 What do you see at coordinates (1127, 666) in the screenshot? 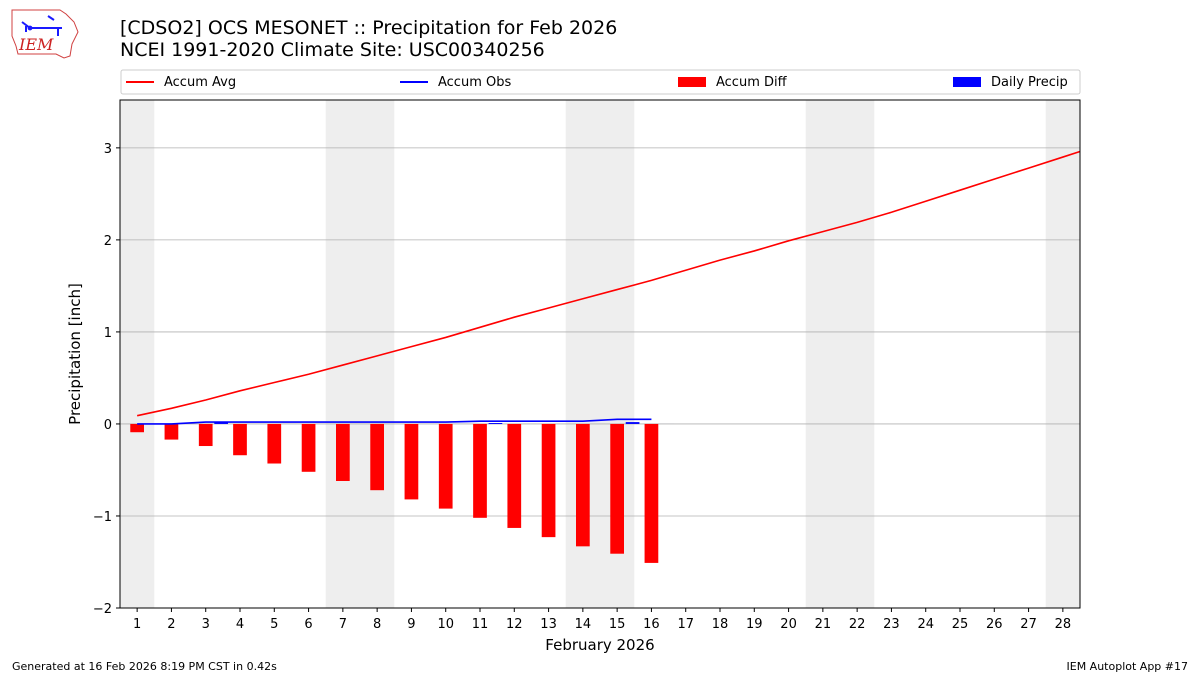
I see `app-label: IEM Autoplot App #17` at bounding box center [1127, 666].